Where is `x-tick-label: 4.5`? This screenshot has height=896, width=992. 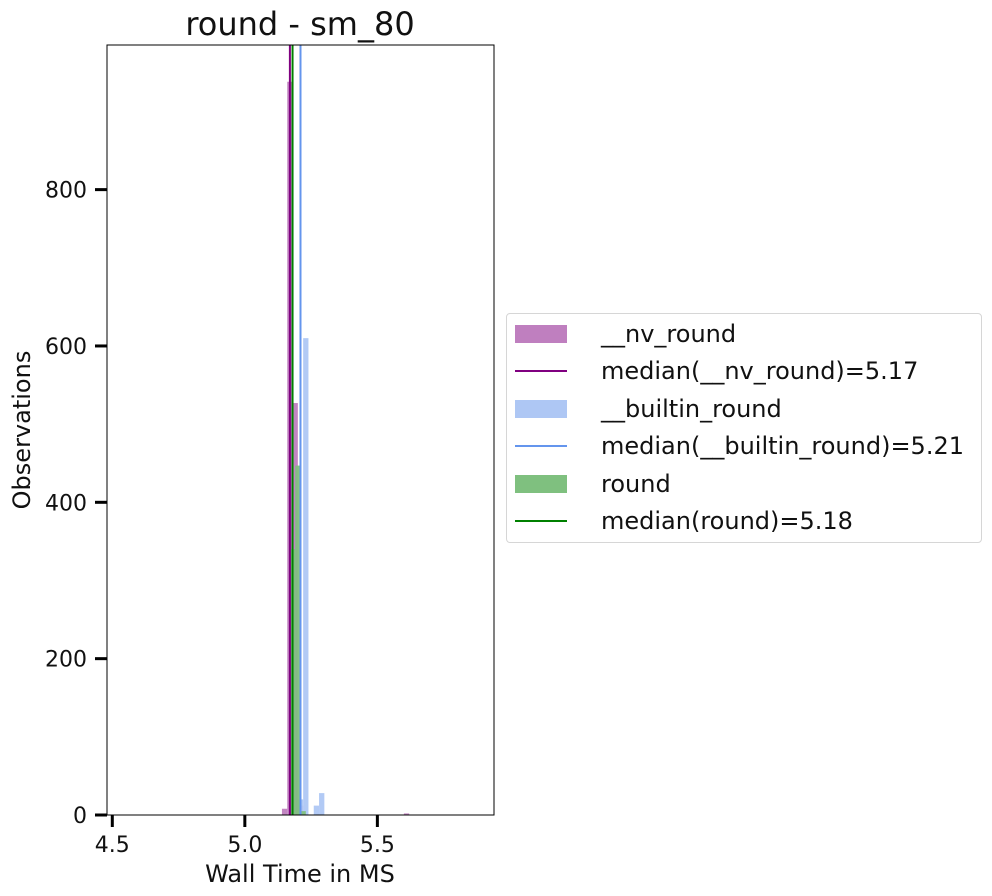
x-tick-label: 4.5 is located at coordinates (112, 845).